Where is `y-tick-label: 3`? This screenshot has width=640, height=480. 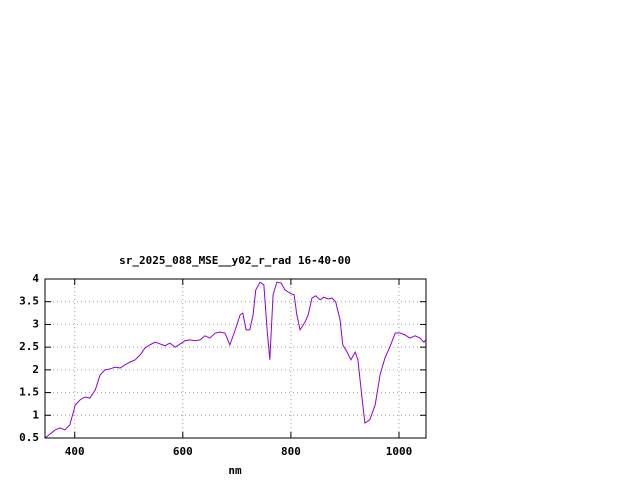
y-tick-label: 3 is located at coordinates (35, 323).